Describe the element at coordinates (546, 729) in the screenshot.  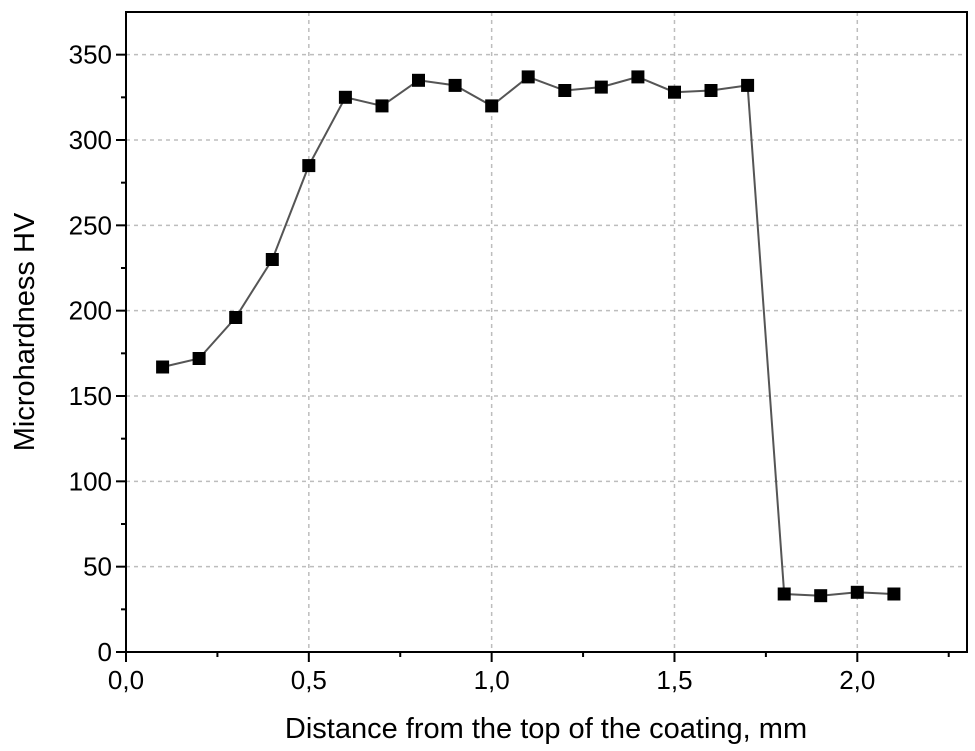
I see `x-axis-label: Distance from the top of the coating, mm` at that location.